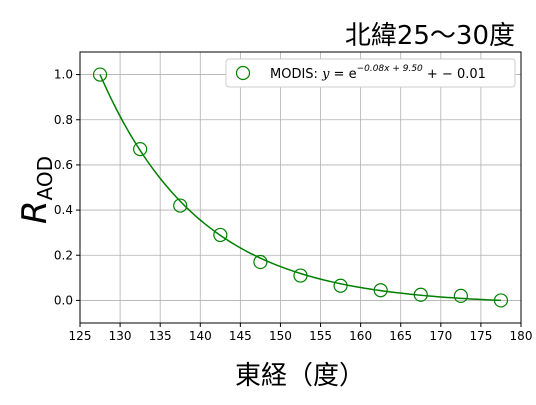  What do you see at coordinates (67, 187) in the screenshot?
I see `y-axis-ticks: 0.0 0.2 0.4 0.6 0.8 1.0` at bounding box center [67, 187].